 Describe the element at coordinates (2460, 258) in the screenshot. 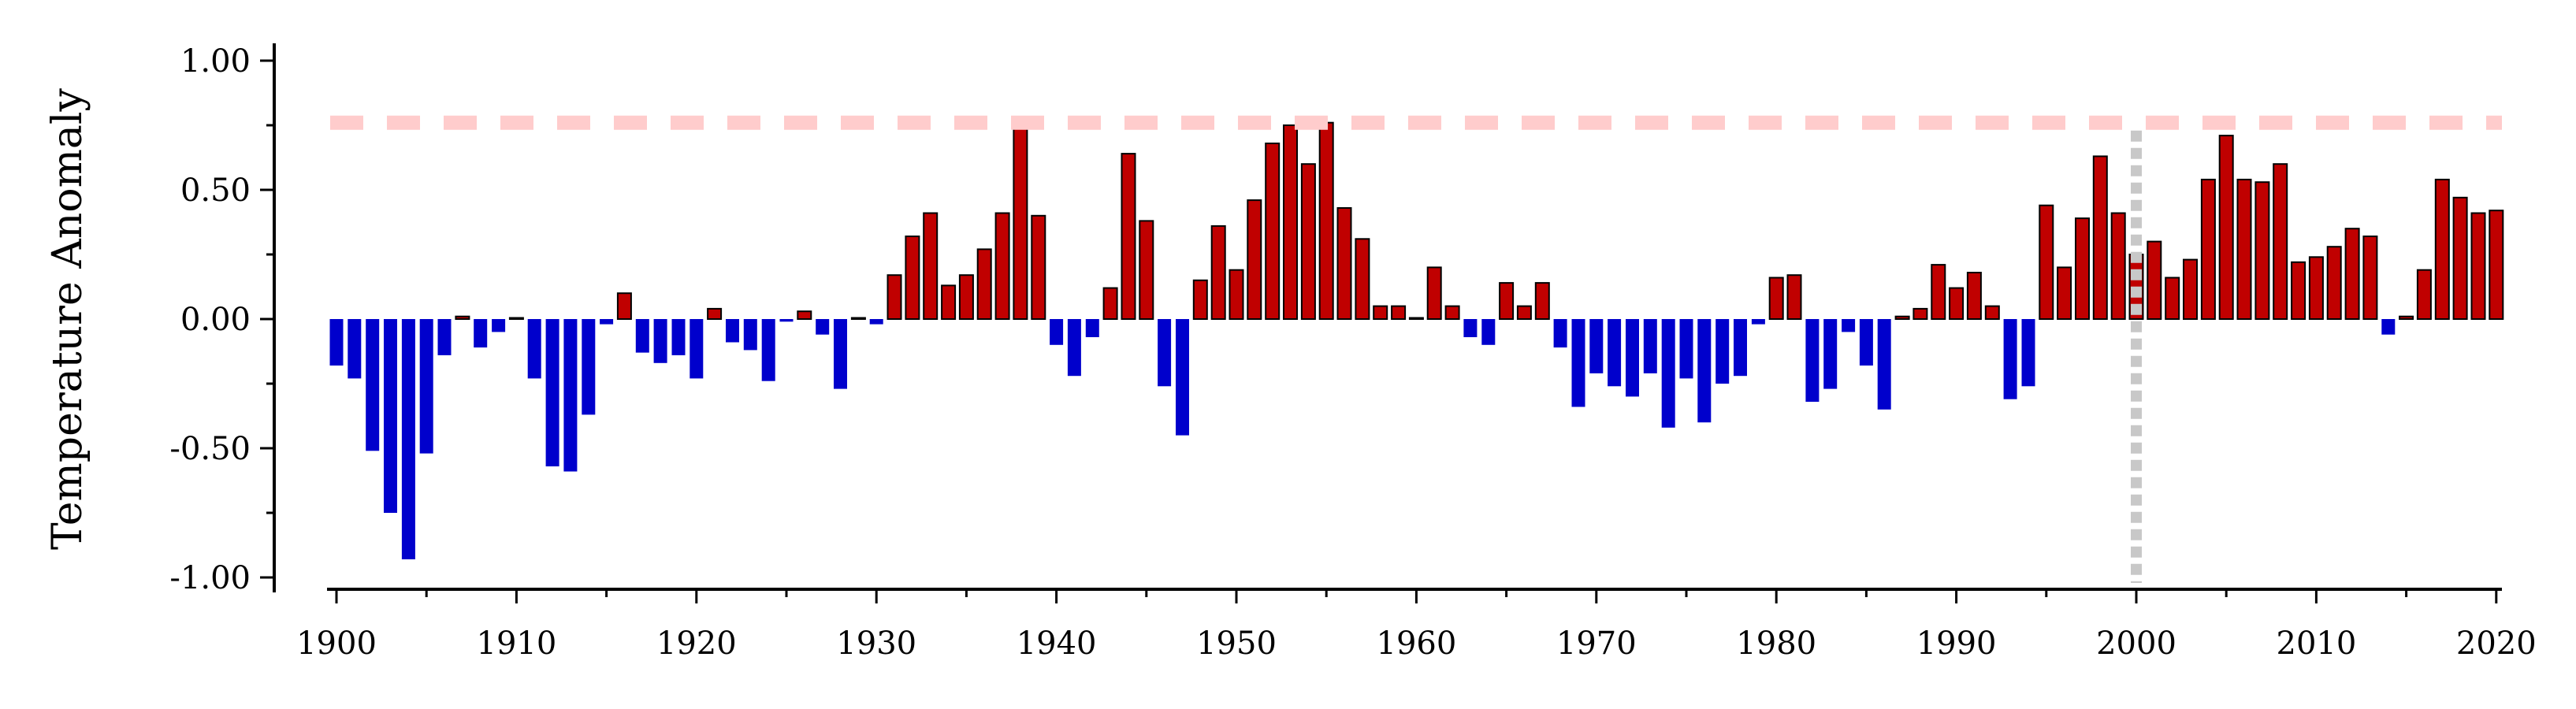

I see `bar-2018` at that location.